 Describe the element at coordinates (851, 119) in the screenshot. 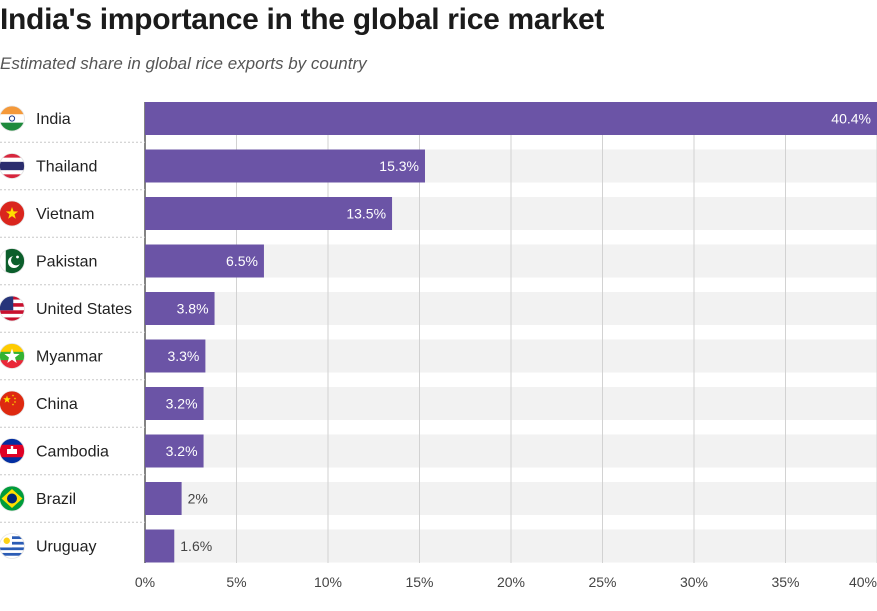

I see `bar-value-label: 40.4%` at that location.